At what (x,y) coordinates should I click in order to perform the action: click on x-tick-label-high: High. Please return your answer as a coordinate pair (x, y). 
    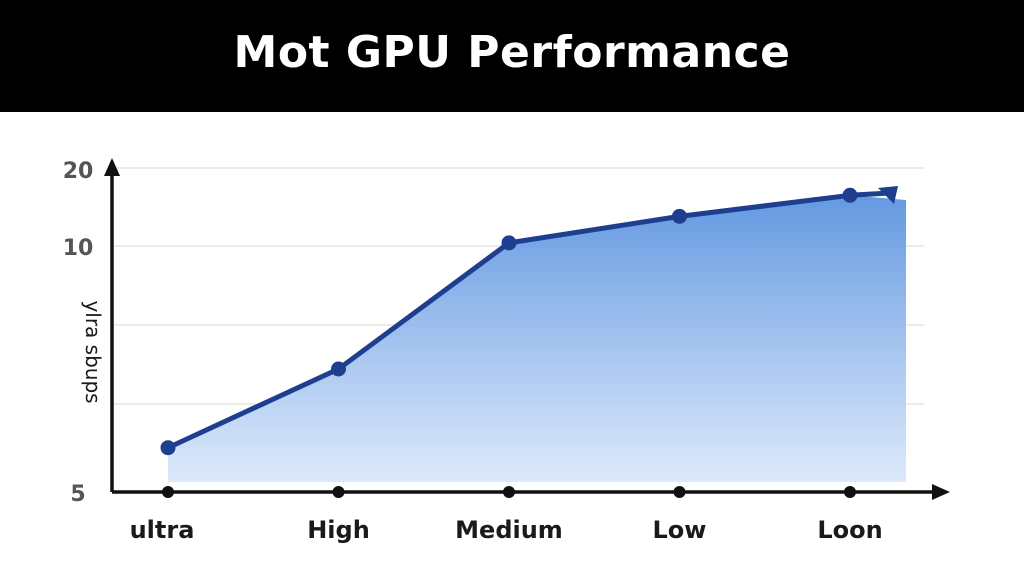
    Looking at the image, I should click on (338, 530).